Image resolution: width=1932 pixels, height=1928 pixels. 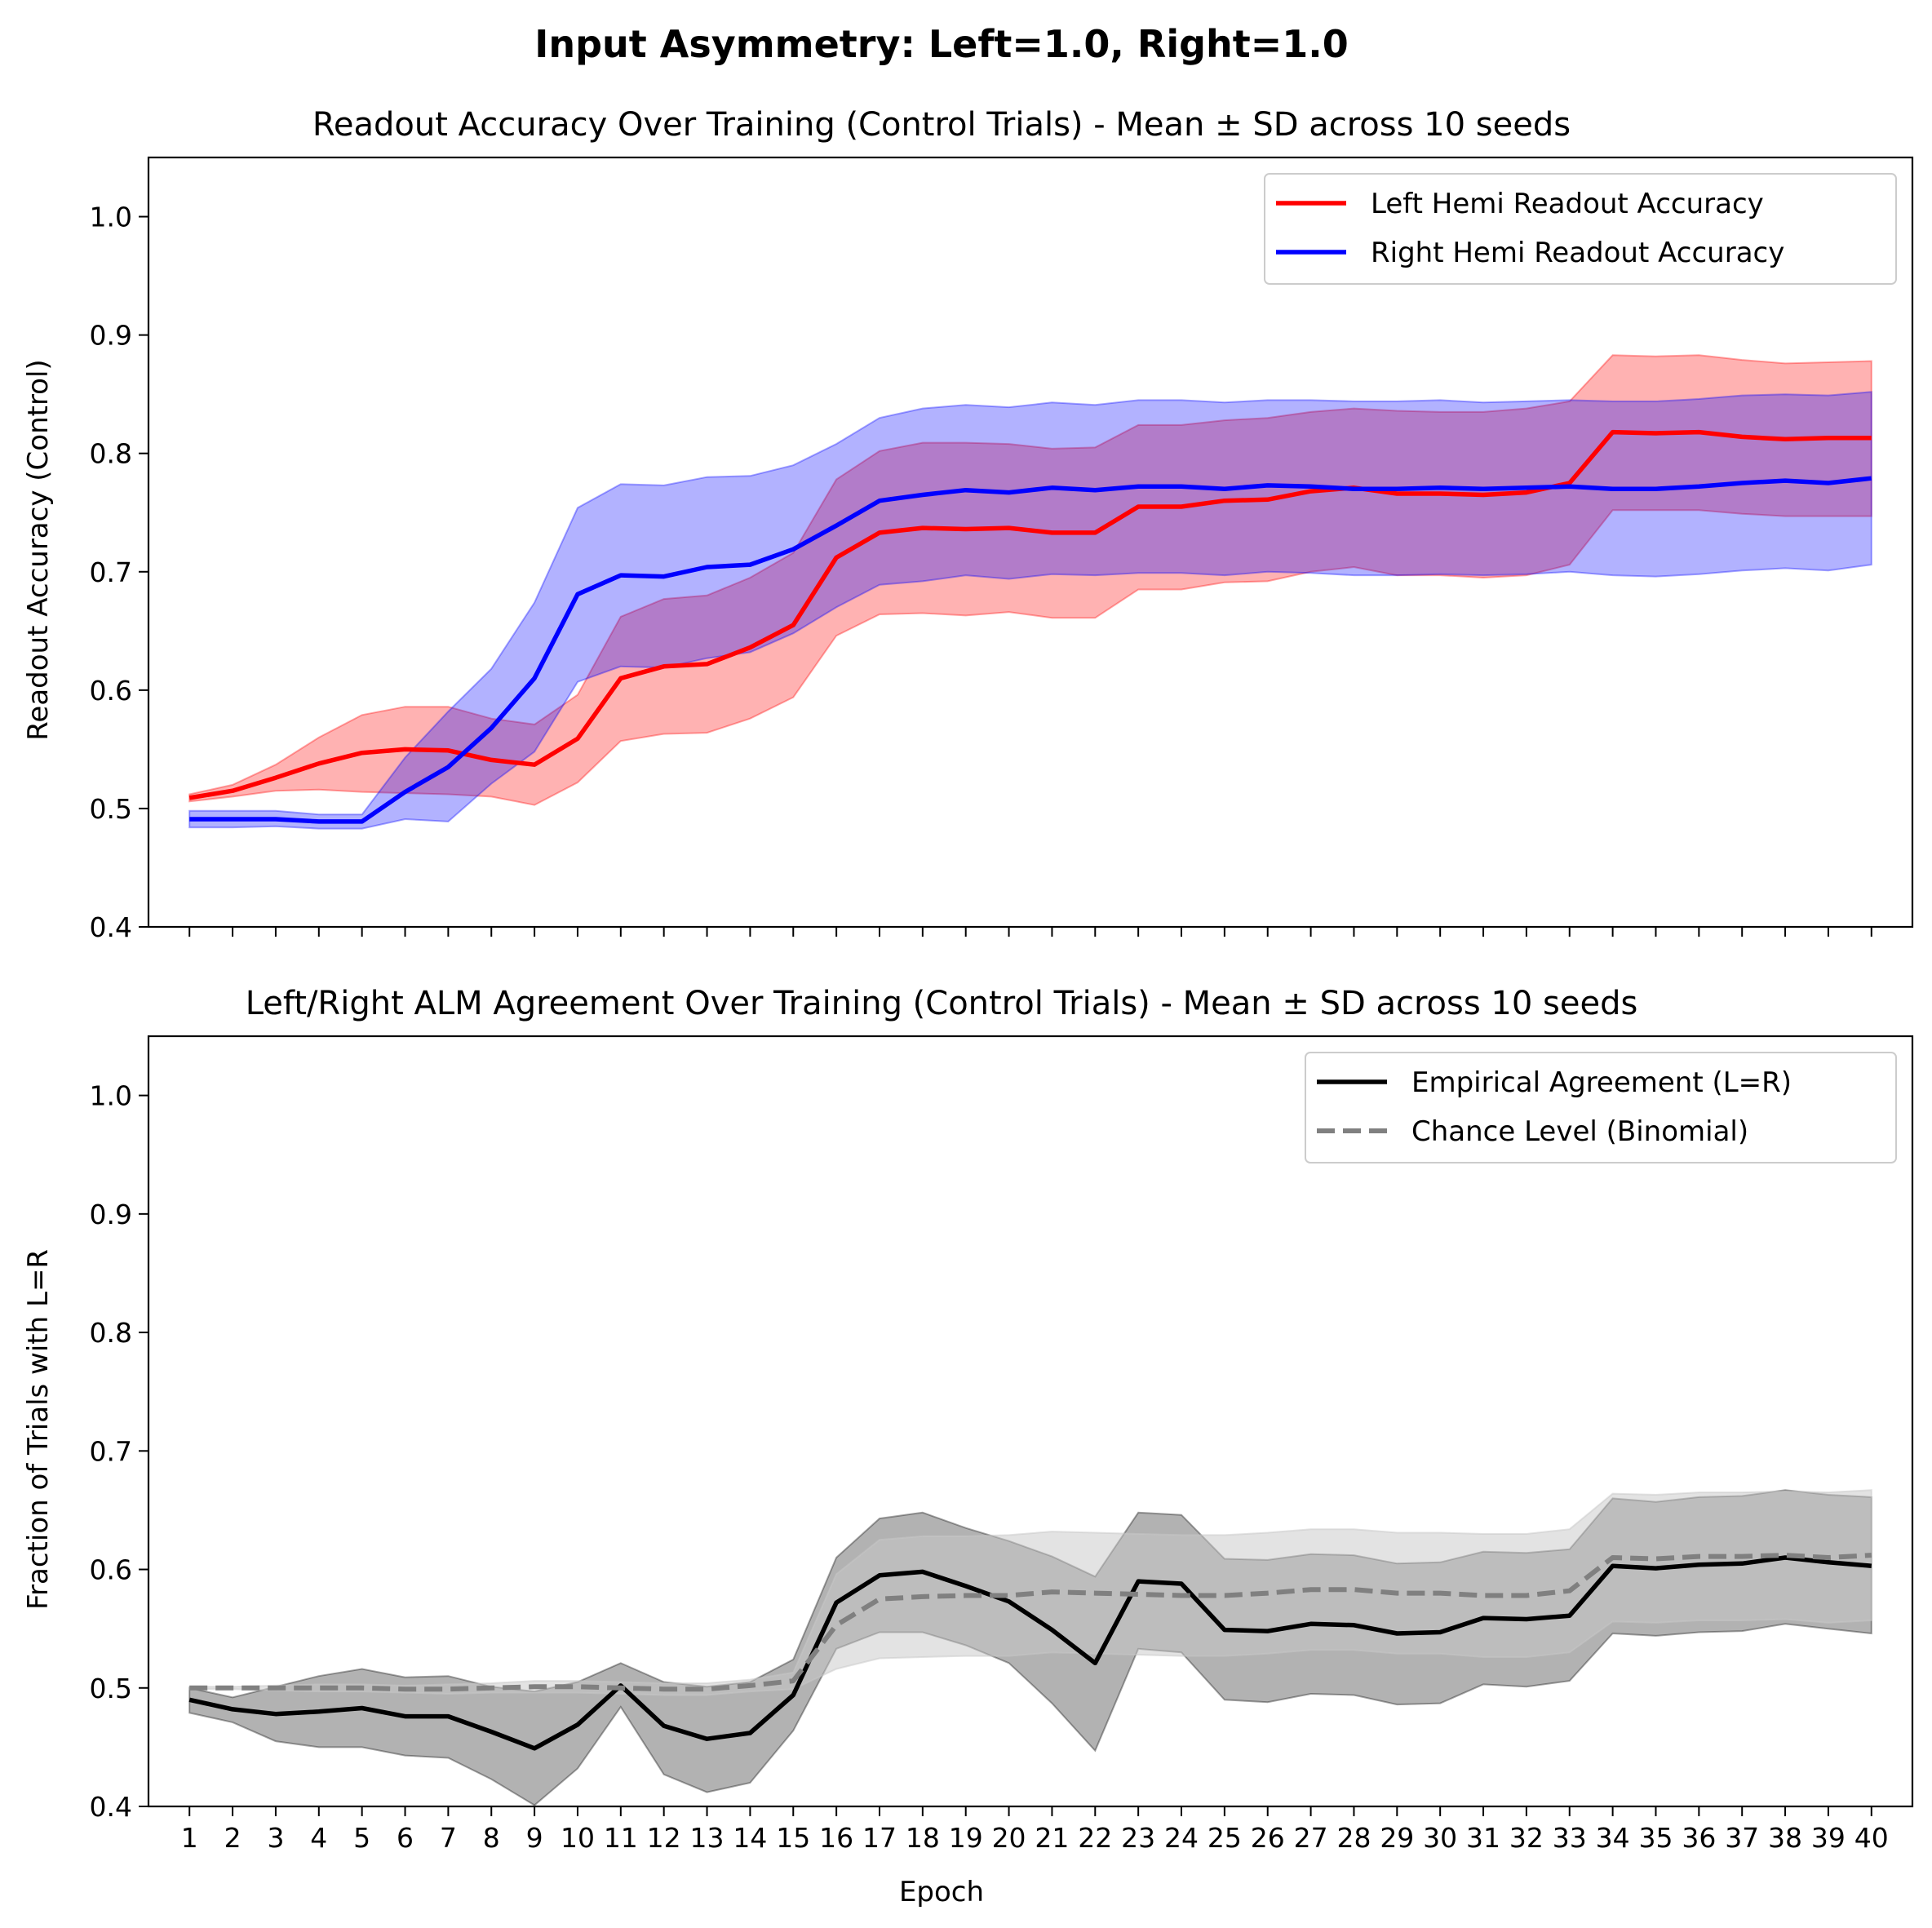 What do you see at coordinates (405, 1838) in the screenshot?
I see `x-tick-label: 6` at bounding box center [405, 1838].